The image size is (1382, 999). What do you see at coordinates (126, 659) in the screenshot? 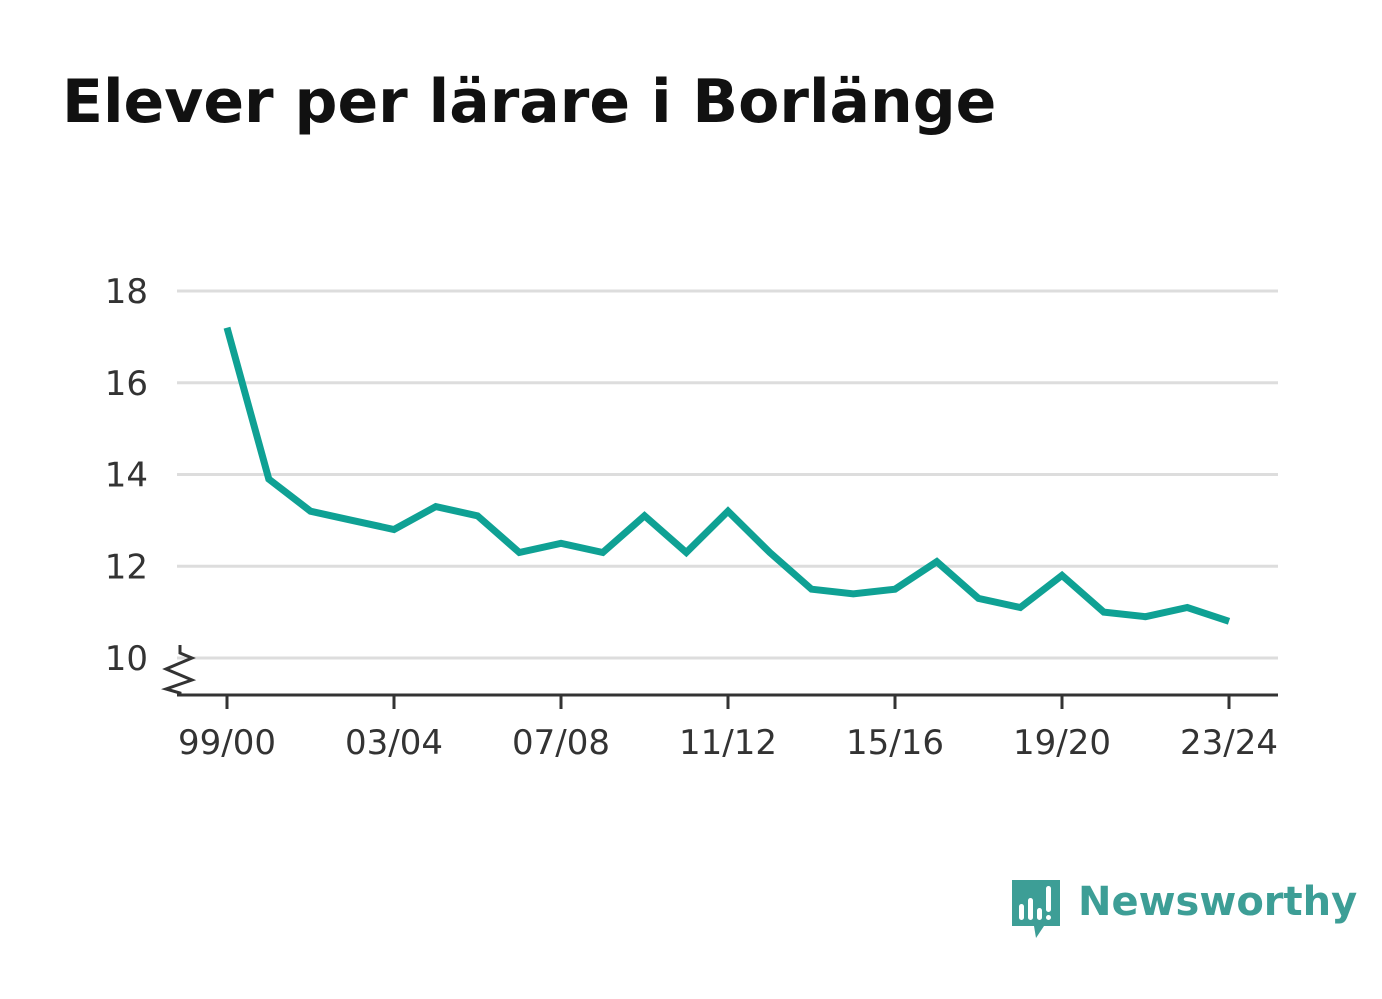
I see `y-tick-label: 10` at bounding box center [126, 659].